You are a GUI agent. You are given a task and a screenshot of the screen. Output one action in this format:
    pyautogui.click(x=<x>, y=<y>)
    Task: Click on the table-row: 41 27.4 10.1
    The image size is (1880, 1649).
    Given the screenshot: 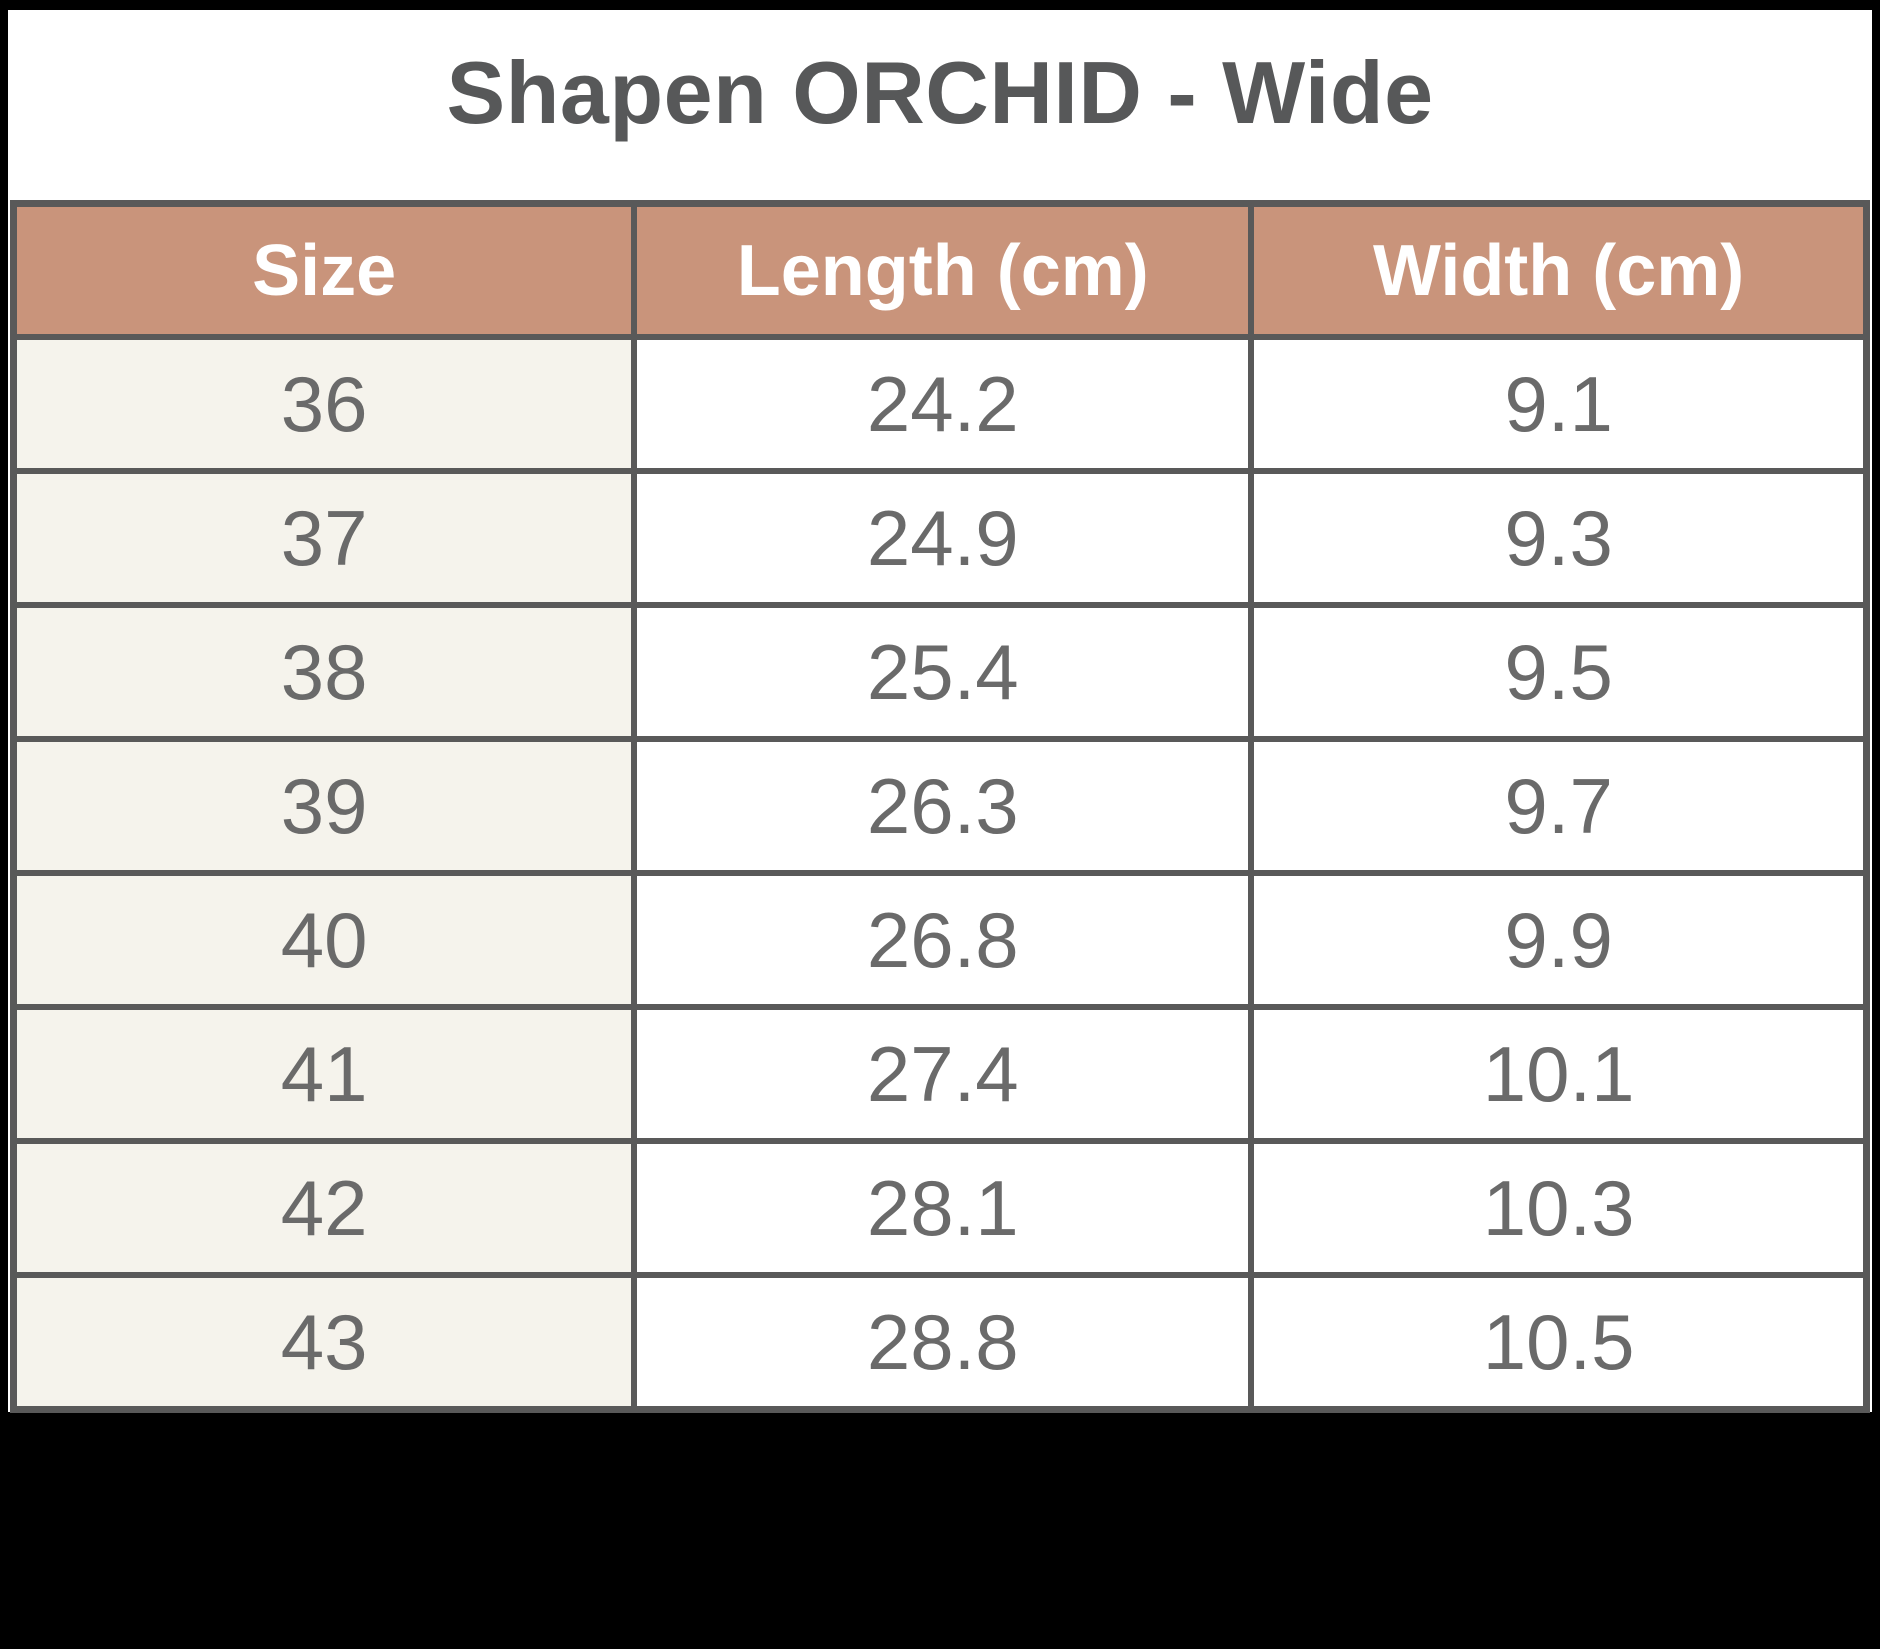 What is the action you would take?
    pyautogui.click(x=940, y=1074)
    